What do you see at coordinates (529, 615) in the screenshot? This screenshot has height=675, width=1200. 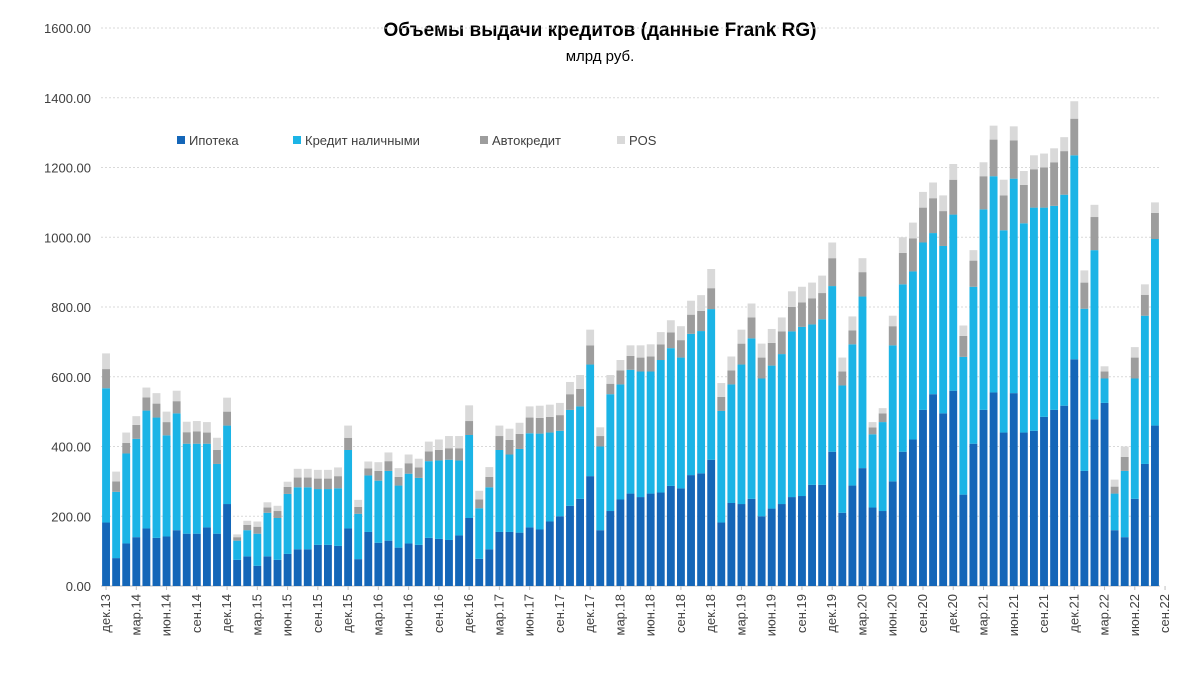 I see `x-tick-label: июн.17` at bounding box center [529, 615].